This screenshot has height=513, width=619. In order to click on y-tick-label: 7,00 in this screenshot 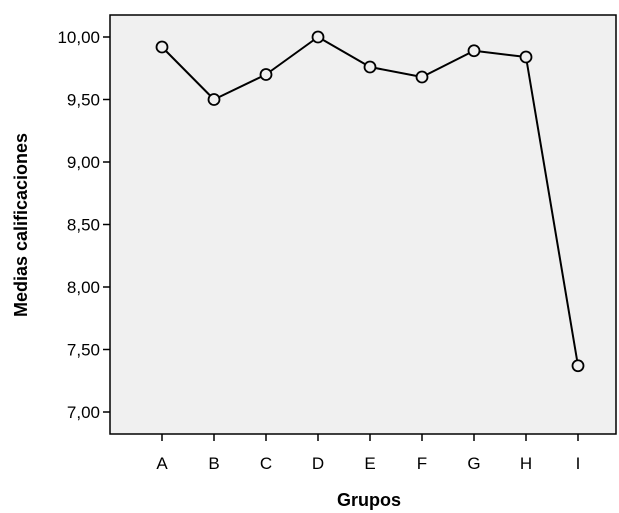, I will do `click(83, 412)`.